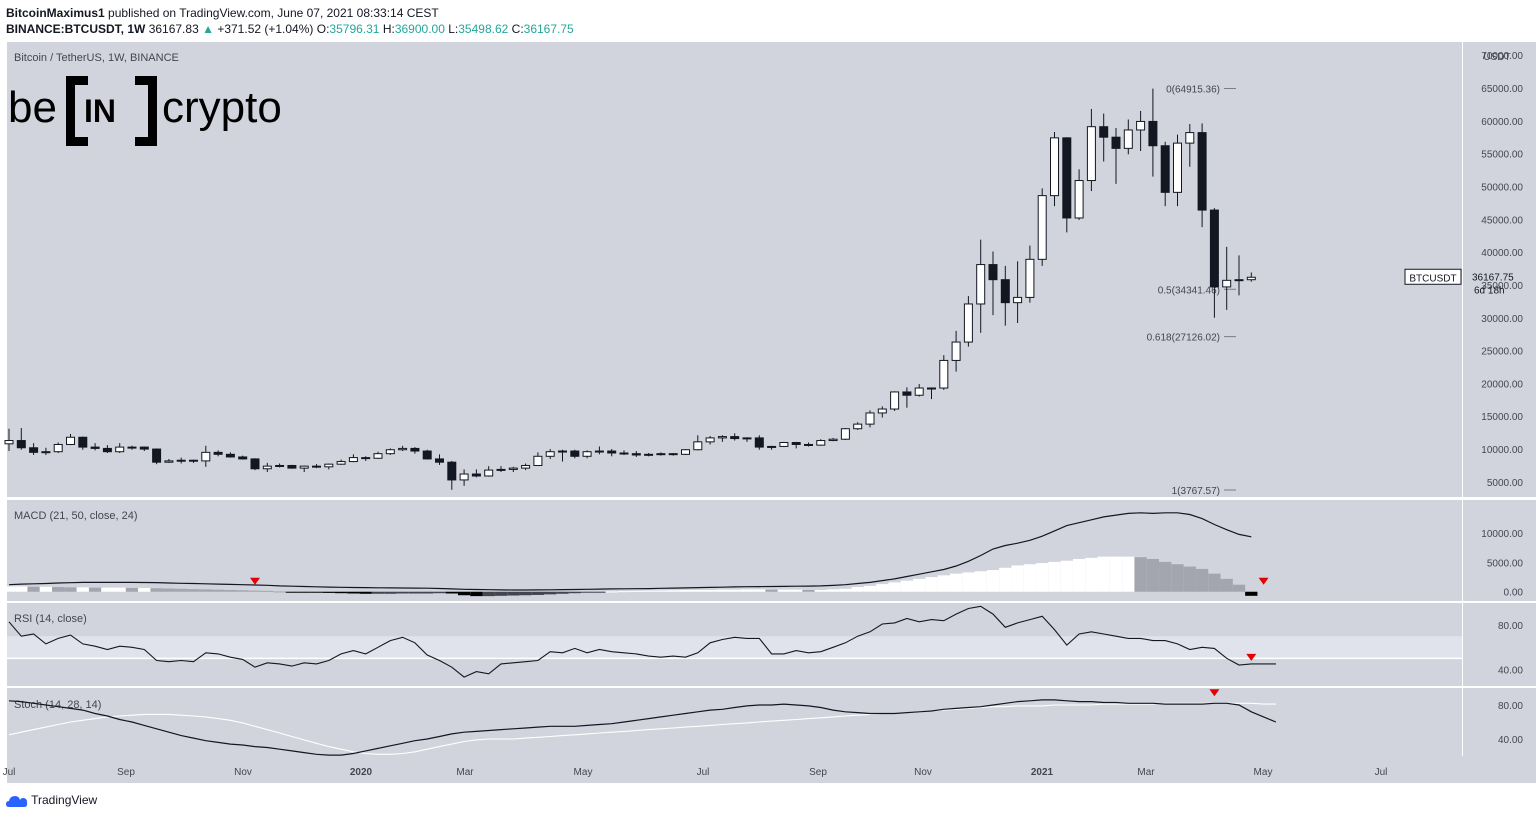  Describe the element at coordinates (1493, 277) in the screenshot. I see `last-price-label: 36167.75` at that location.